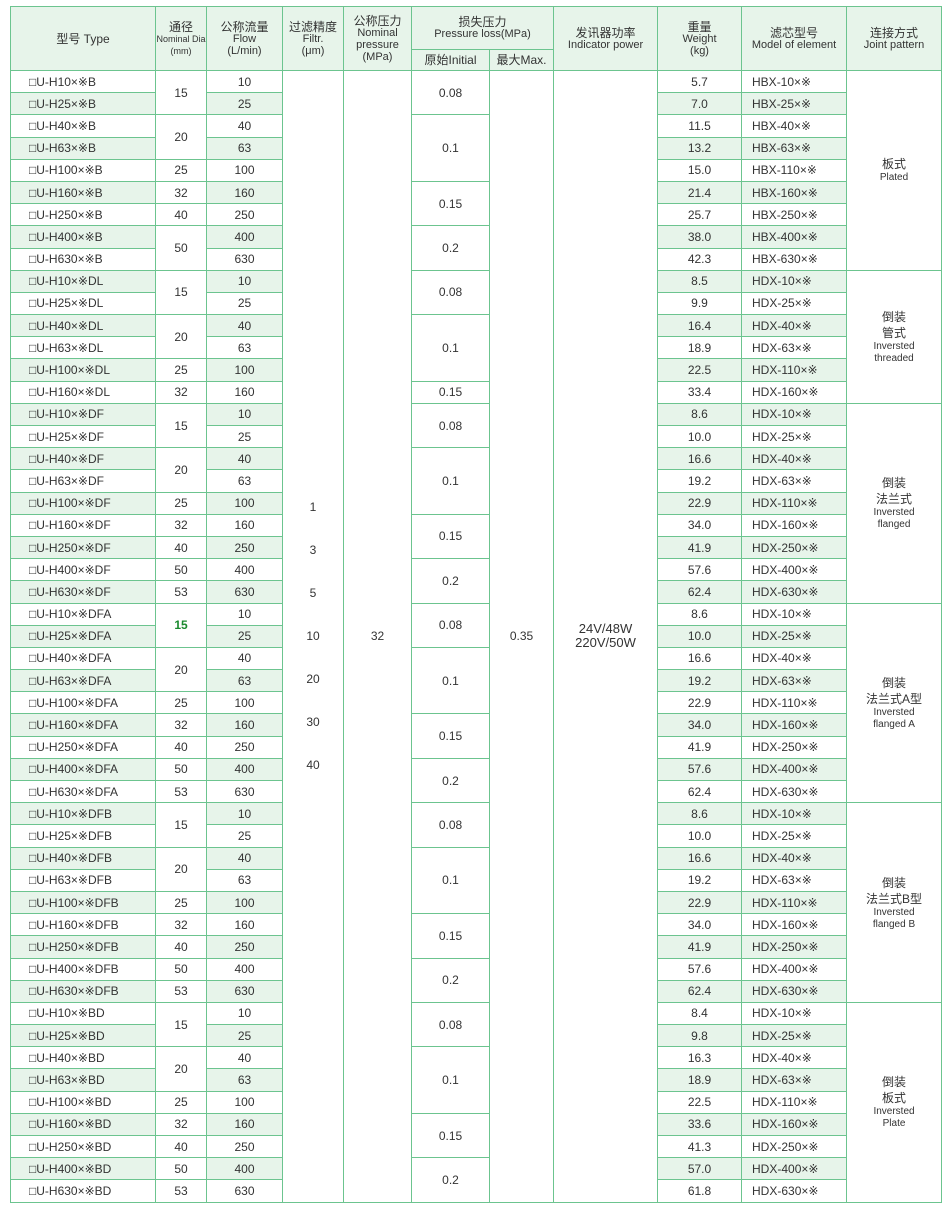 This screenshot has width=950, height=1218. I want to click on type-cell: □U-H250×※DFB, so click(83, 947).